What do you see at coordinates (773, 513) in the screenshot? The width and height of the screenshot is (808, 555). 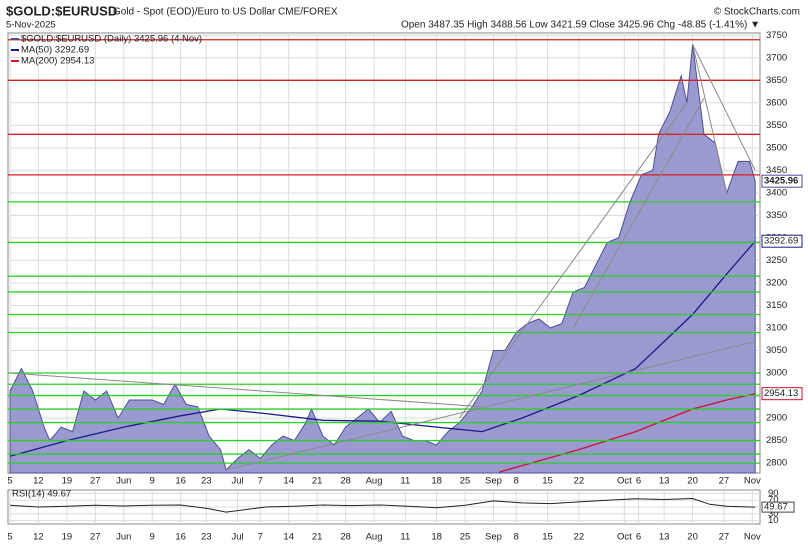 I see `rsi-tick-label: 30` at bounding box center [773, 513].